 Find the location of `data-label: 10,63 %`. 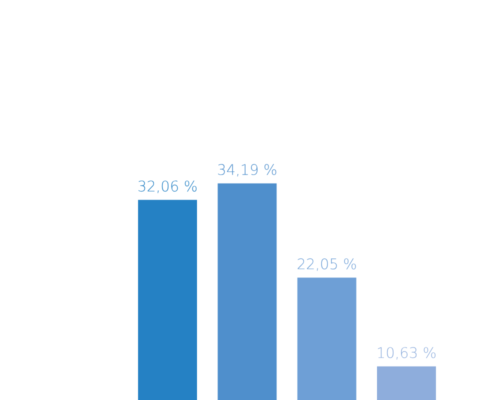

data-label: 10,63 % is located at coordinates (407, 353).